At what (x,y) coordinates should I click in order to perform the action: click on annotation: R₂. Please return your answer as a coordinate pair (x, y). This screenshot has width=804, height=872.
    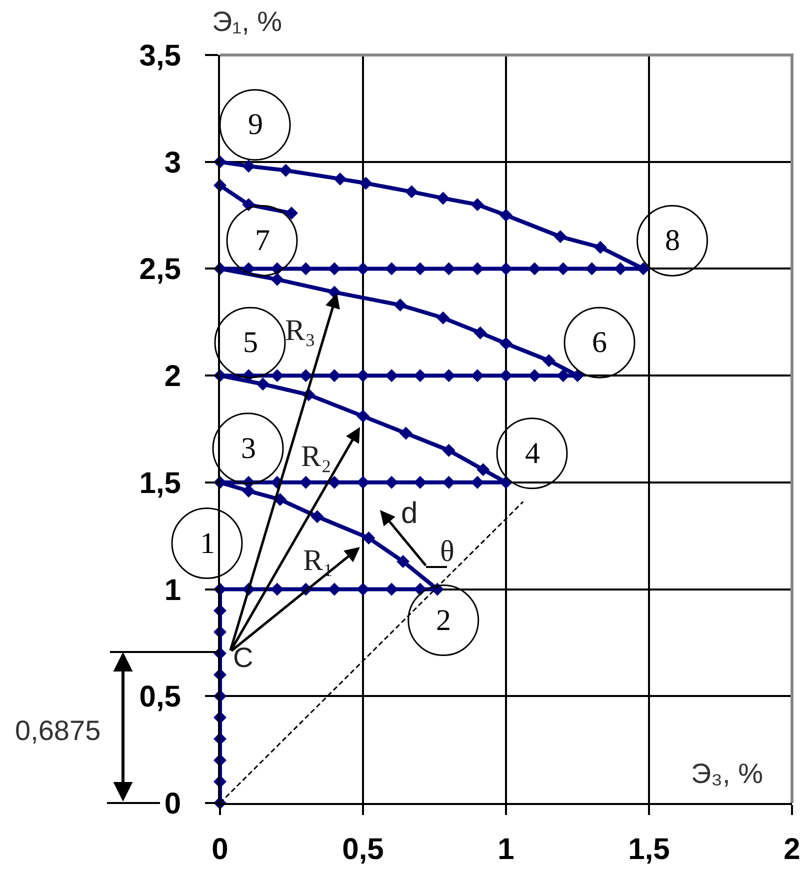
    Looking at the image, I should click on (316, 456).